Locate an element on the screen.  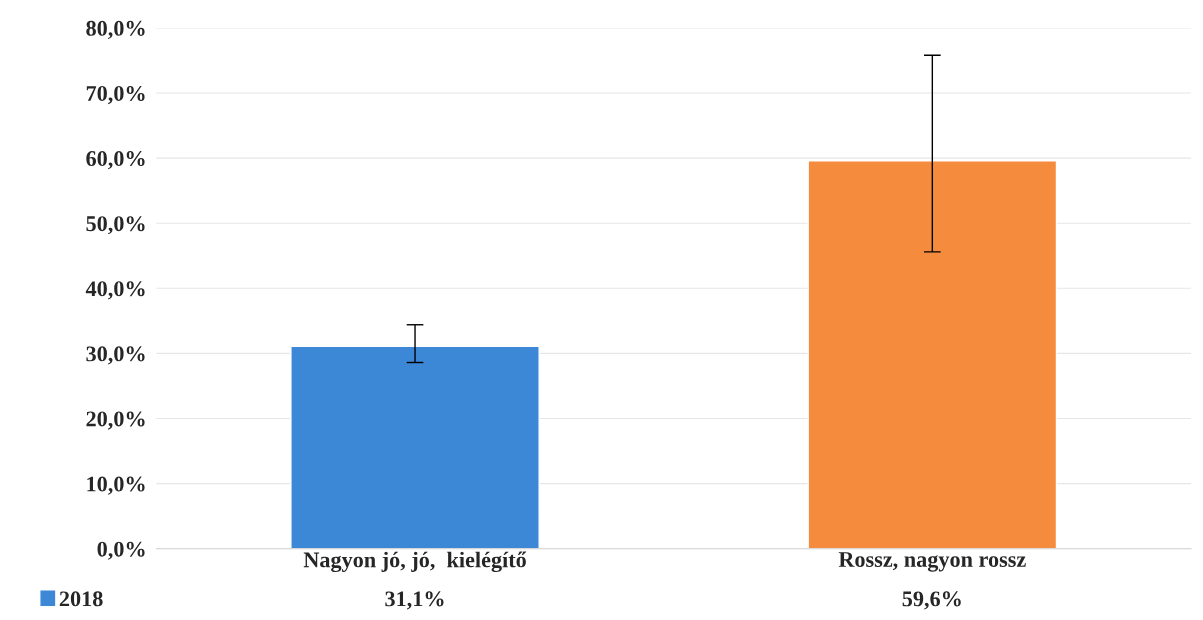
y-tick-label: 0,0% is located at coordinates (121, 550).